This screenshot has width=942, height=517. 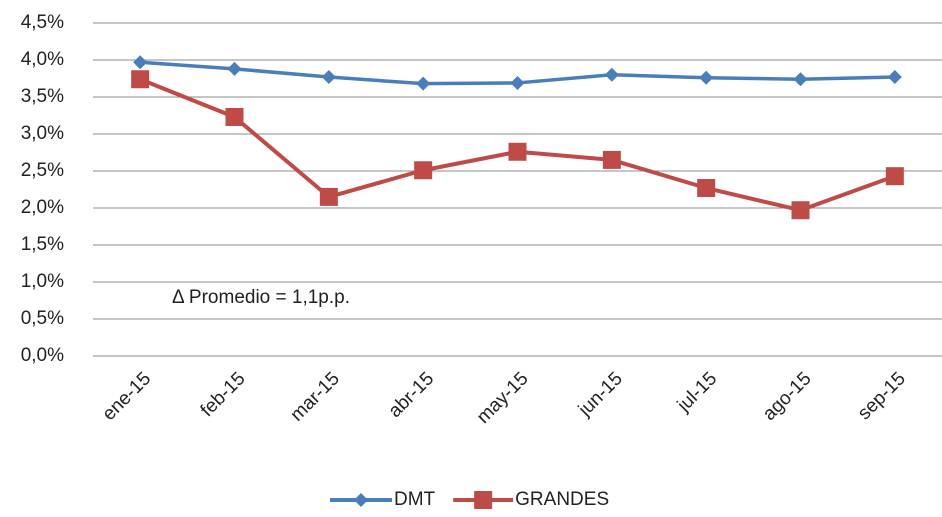 What do you see at coordinates (42, 355) in the screenshot?
I see `y-tick-label: 0,0%` at bounding box center [42, 355].